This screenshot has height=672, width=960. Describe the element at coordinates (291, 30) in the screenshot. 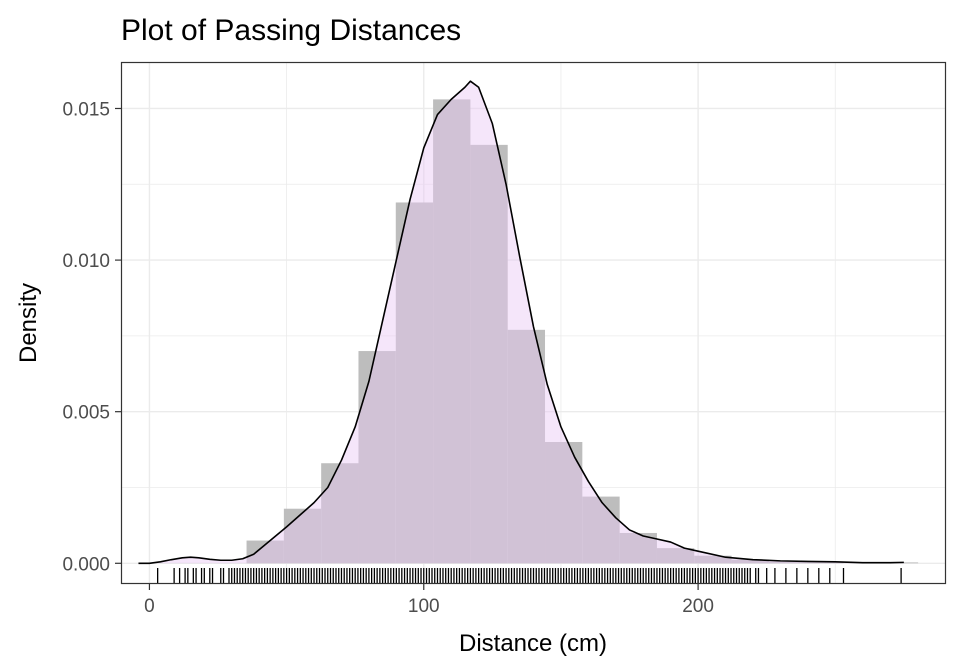

I see `chart-title: Plot of Passing Distances` at that location.